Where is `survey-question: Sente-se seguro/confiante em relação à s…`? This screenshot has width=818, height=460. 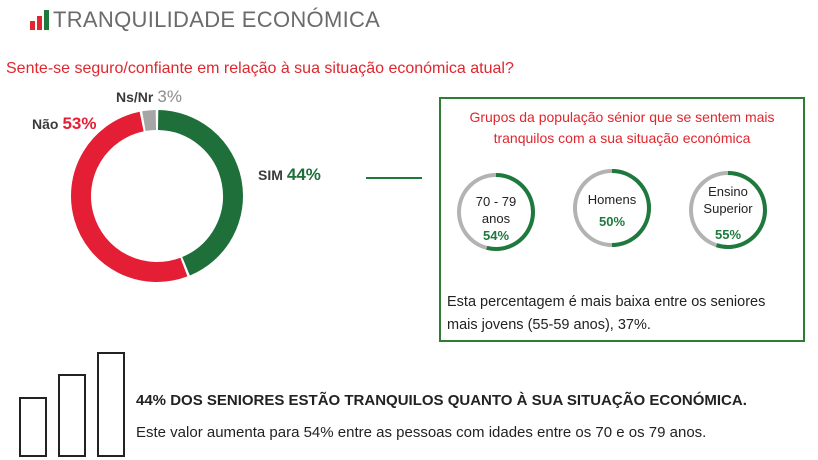 survey-question: Sente-se seguro/confiante em relação à s… is located at coordinates (260, 68).